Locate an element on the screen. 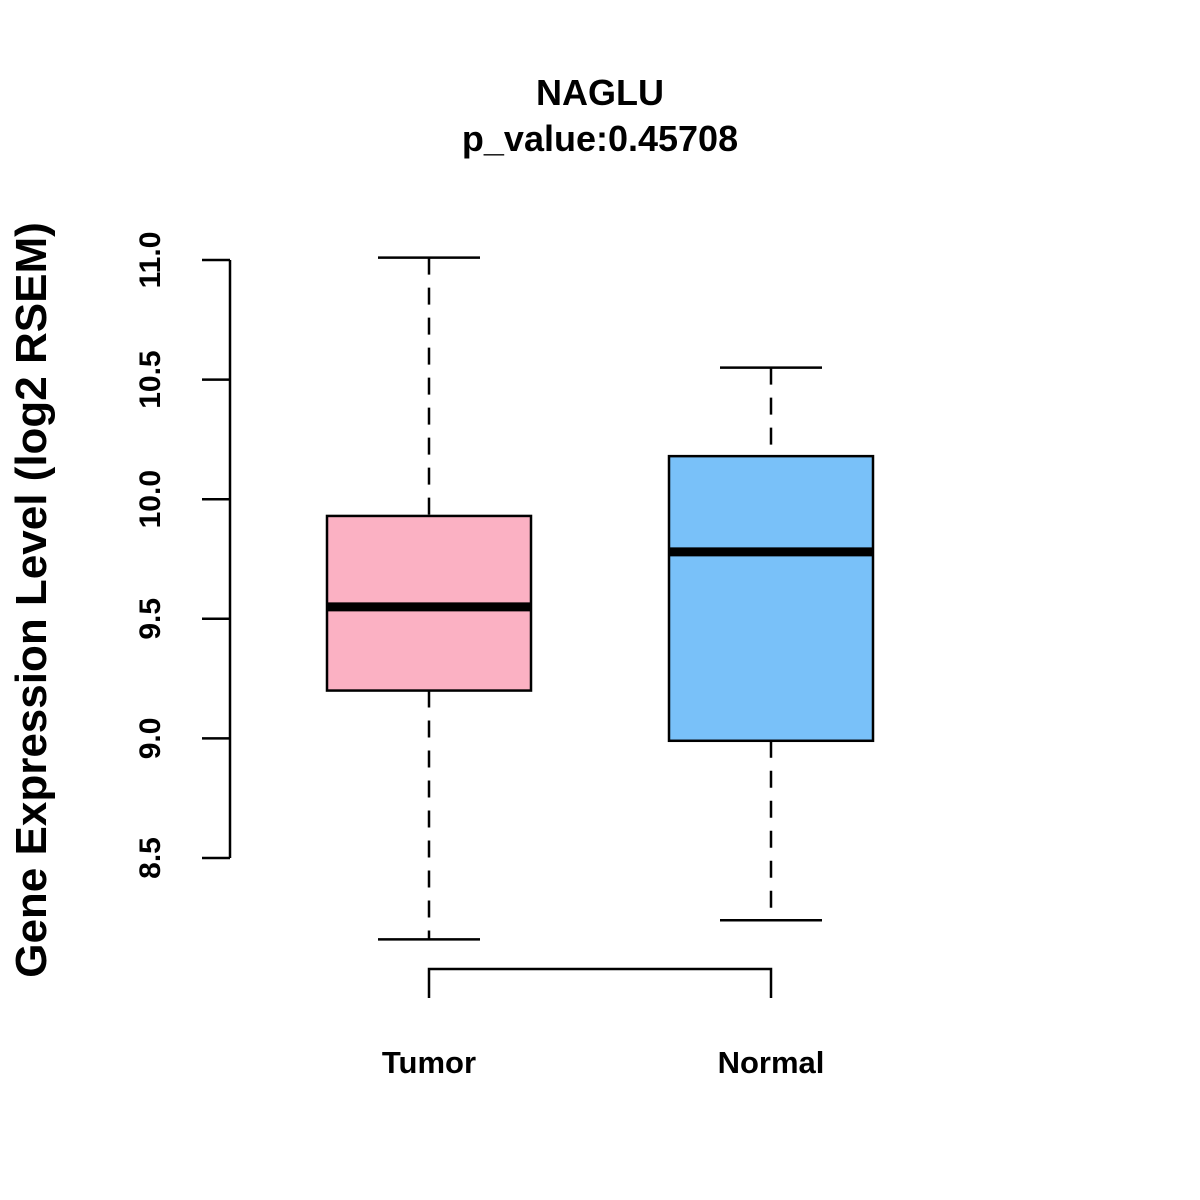 Image resolution: width=1200 pixels, height=1200 pixels. x-axis-labels: Tumor Normal is located at coordinates (603, 1062).